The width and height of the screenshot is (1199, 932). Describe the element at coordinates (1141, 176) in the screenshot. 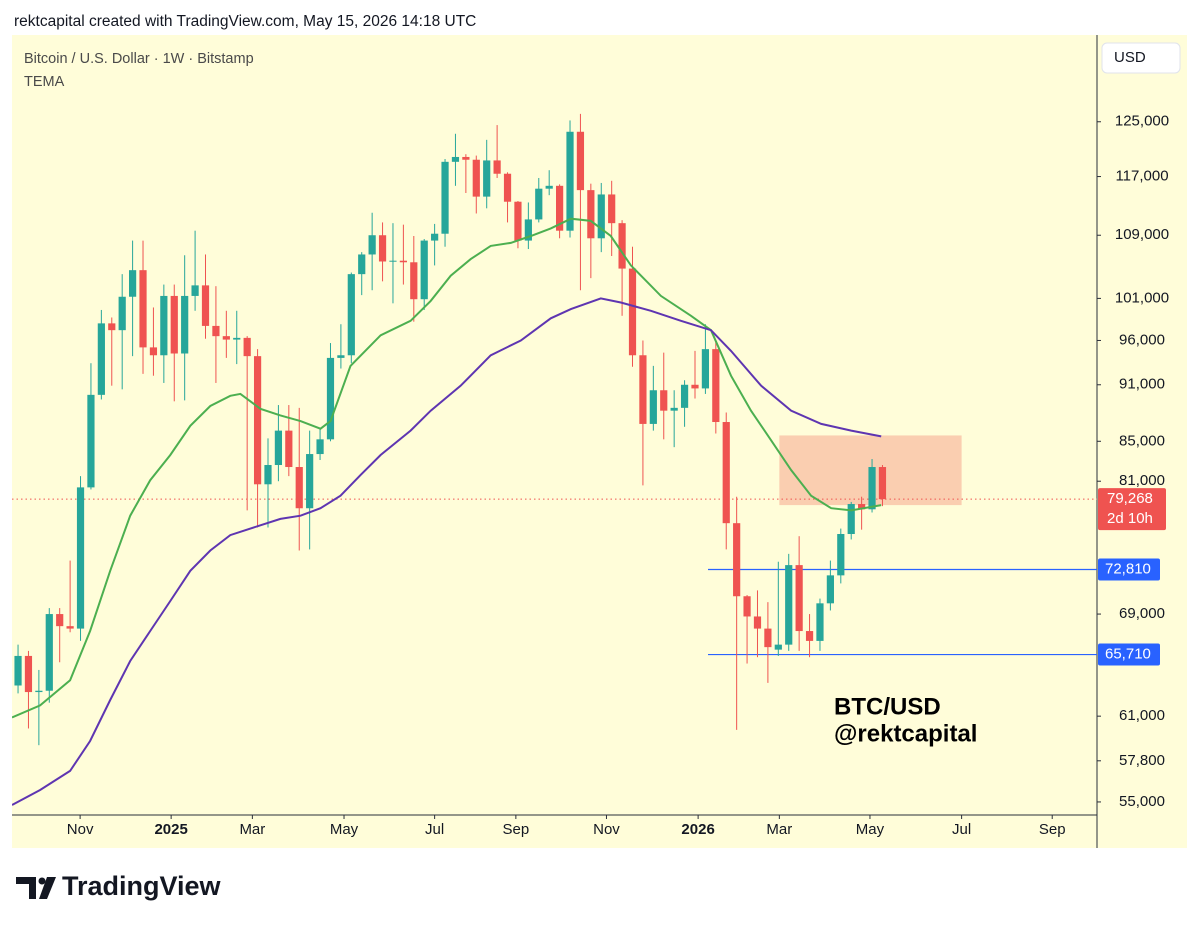

I see `y-tick-label: 117,000` at that location.